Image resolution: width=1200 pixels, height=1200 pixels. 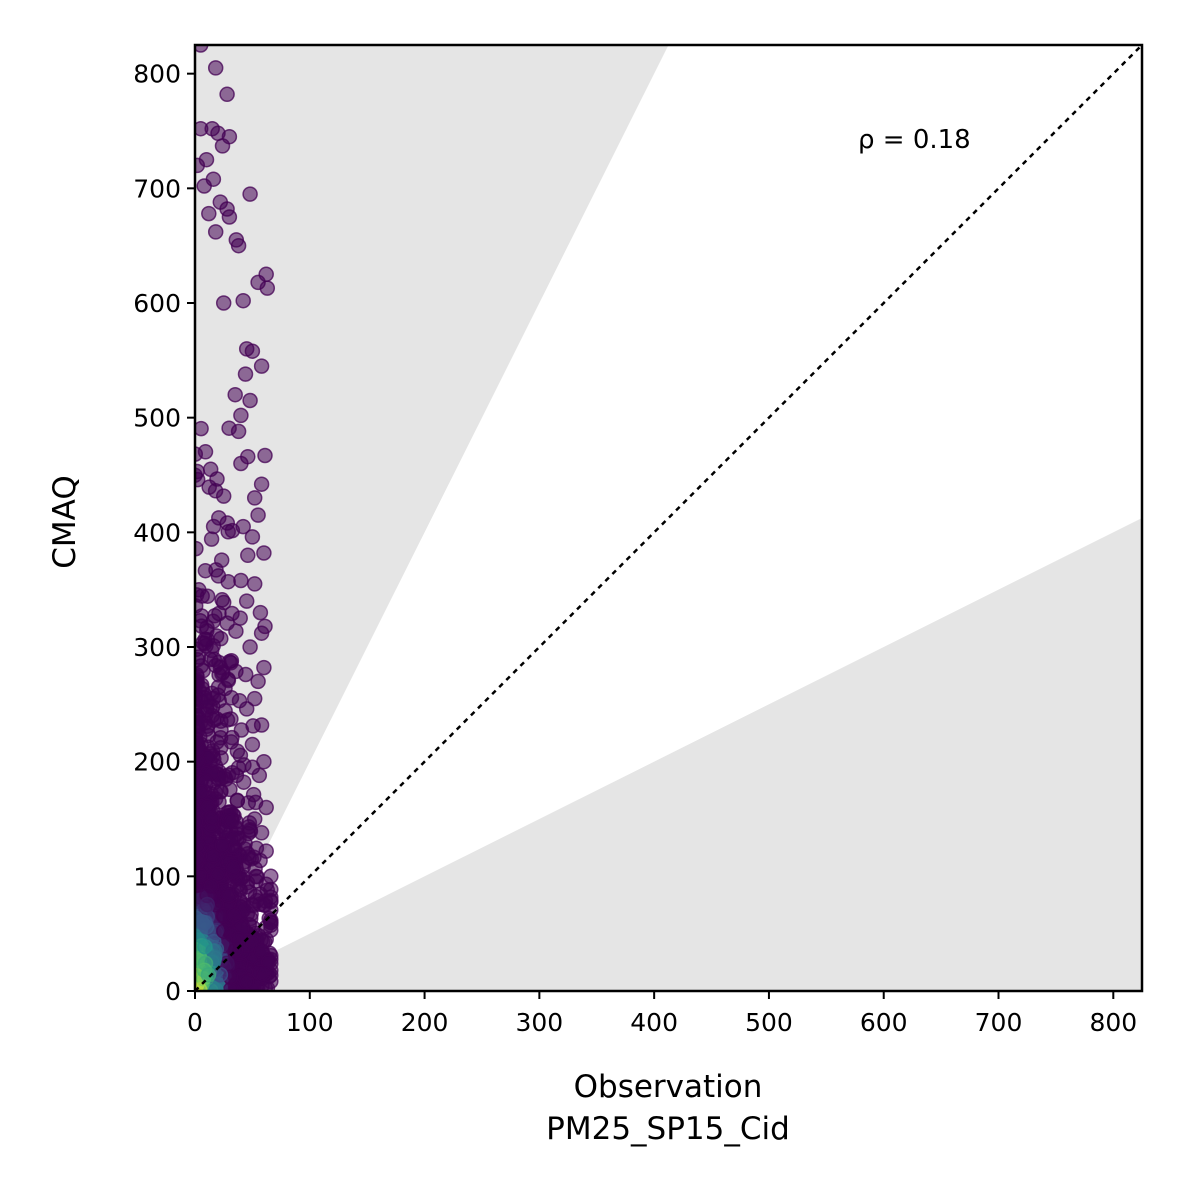 What do you see at coordinates (662, 1014) in the screenshot?
I see `x-axis: 0 100 200 300 400 500 600 700 800` at bounding box center [662, 1014].